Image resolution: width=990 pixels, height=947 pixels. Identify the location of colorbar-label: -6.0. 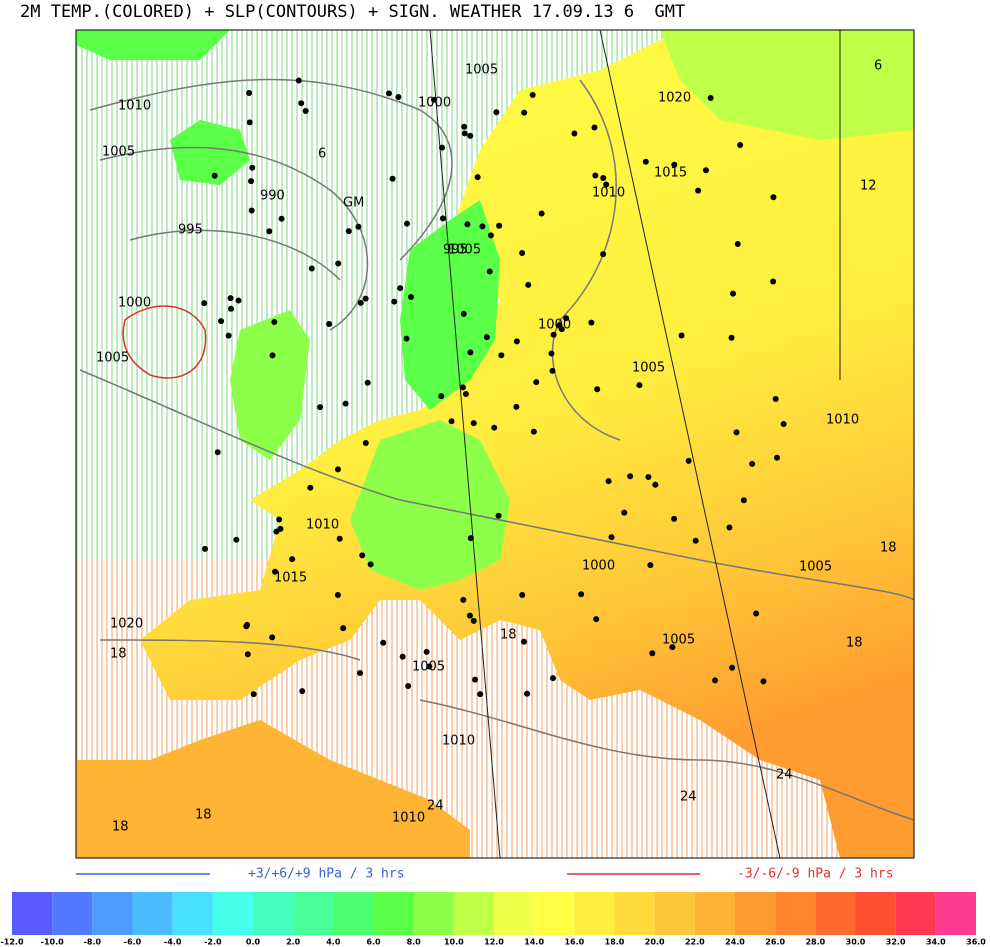
(133, 942).